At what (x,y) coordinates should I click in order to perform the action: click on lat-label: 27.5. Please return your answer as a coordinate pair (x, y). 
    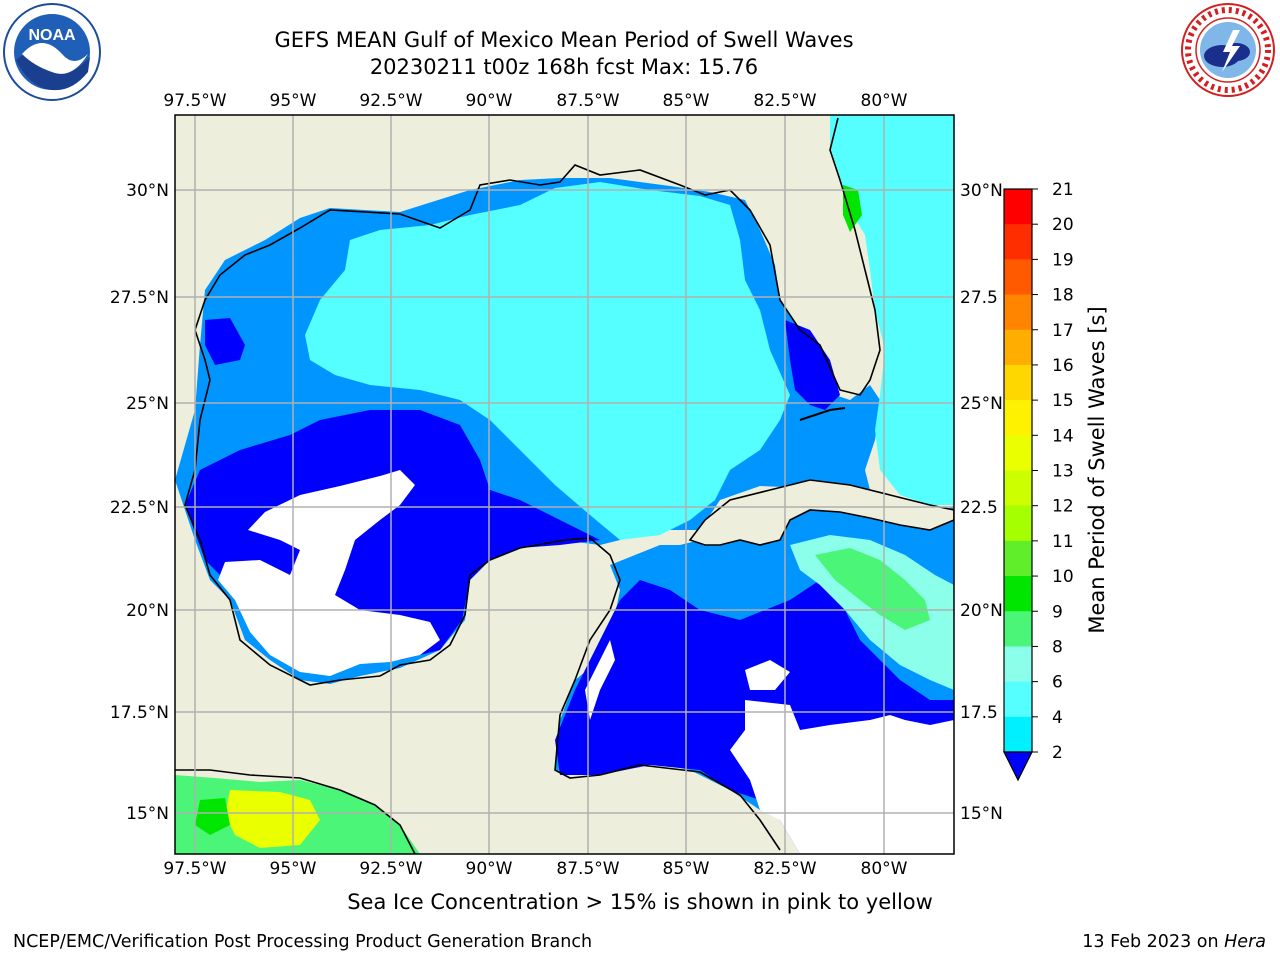
    Looking at the image, I should click on (979, 298).